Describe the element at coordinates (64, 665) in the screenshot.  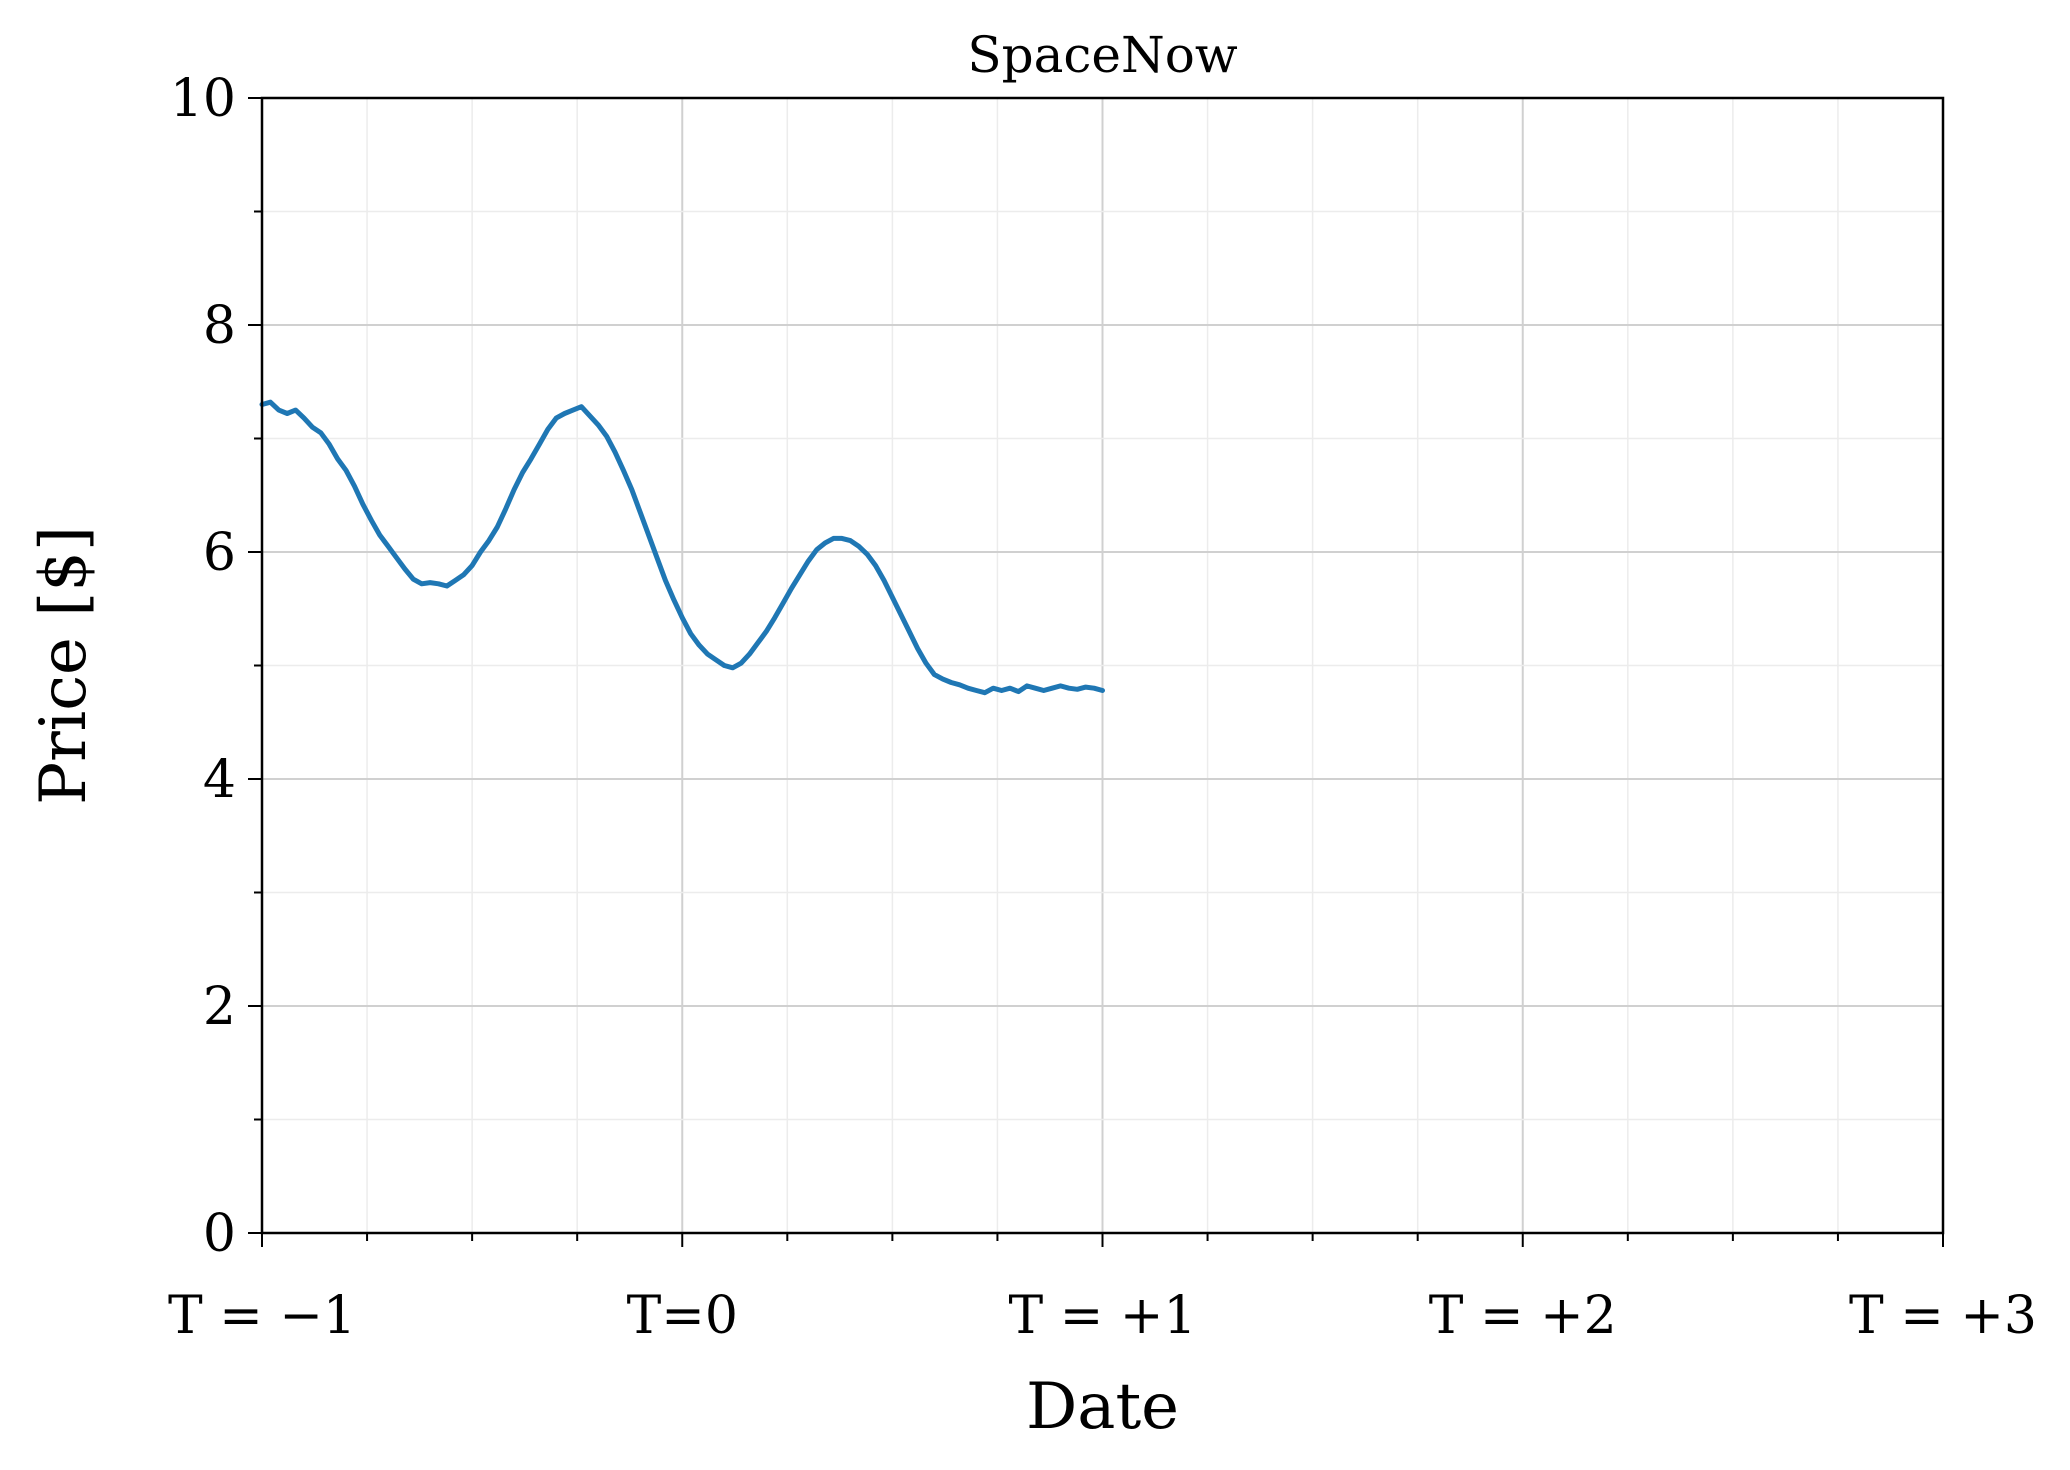
I see `y-axis-label: Price [$]` at that location.